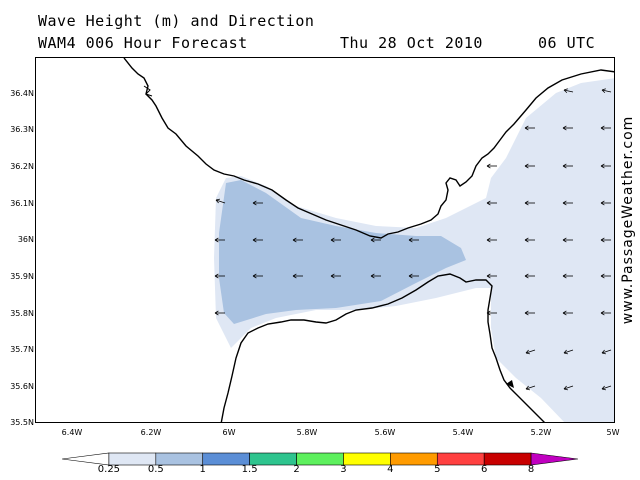 Image resolution: width=640 pixels, height=480 pixels. I want to click on lat-label: 35.6N, so click(22, 386).